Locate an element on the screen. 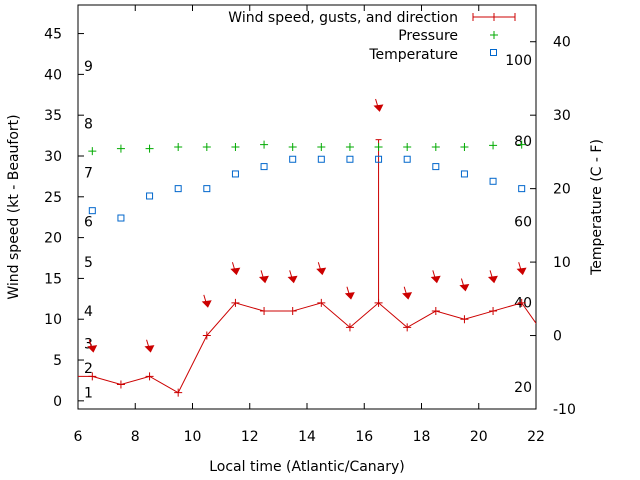  beaufort-label: 6 is located at coordinates (88, 222).